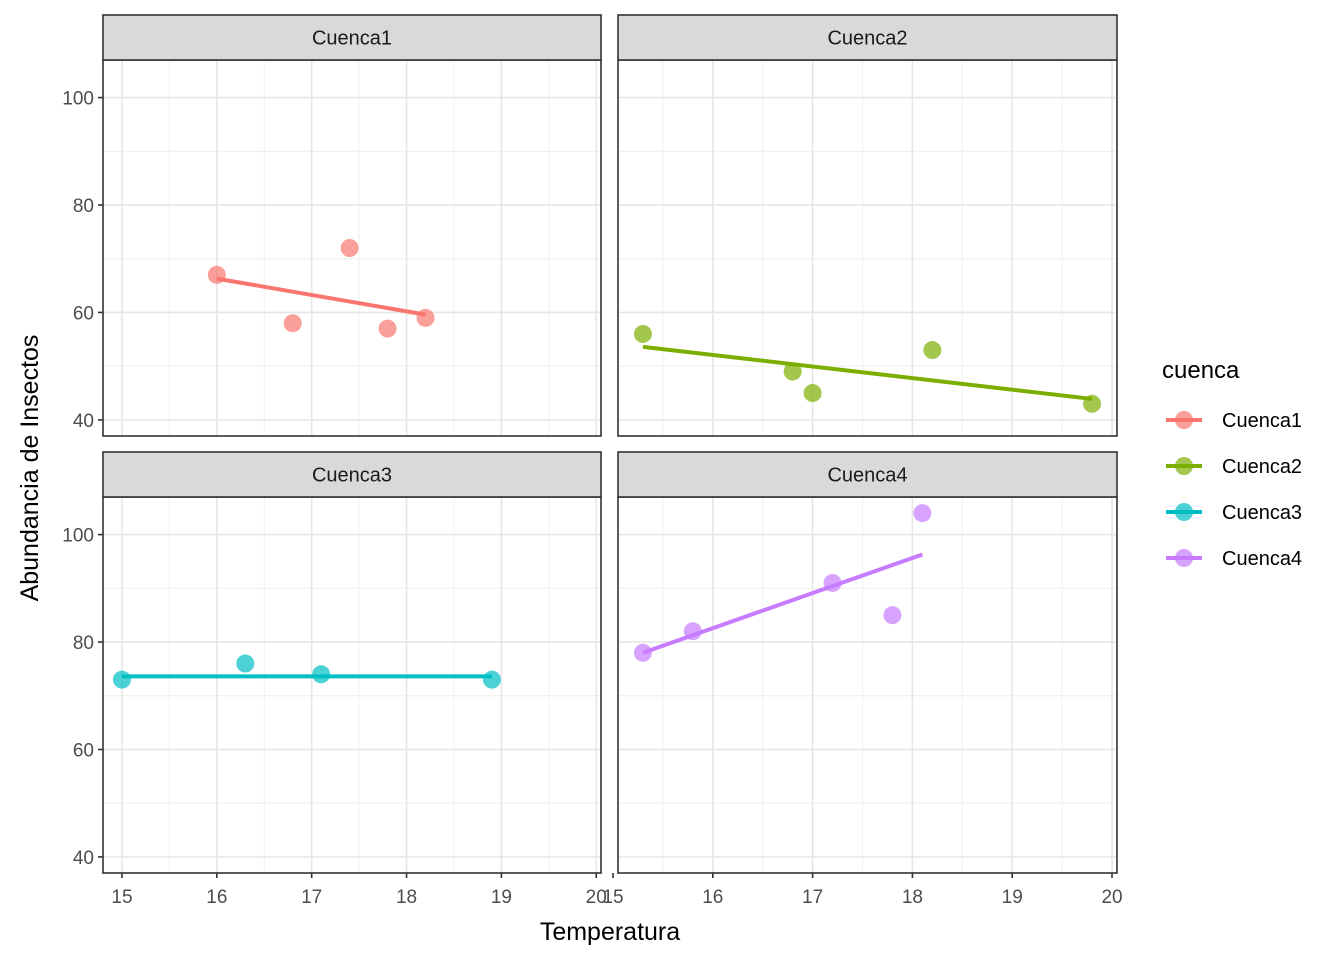 The width and height of the screenshot is (1344, 960). I want to click on facet-strip-label: Cuenca1, so click(352, 39).